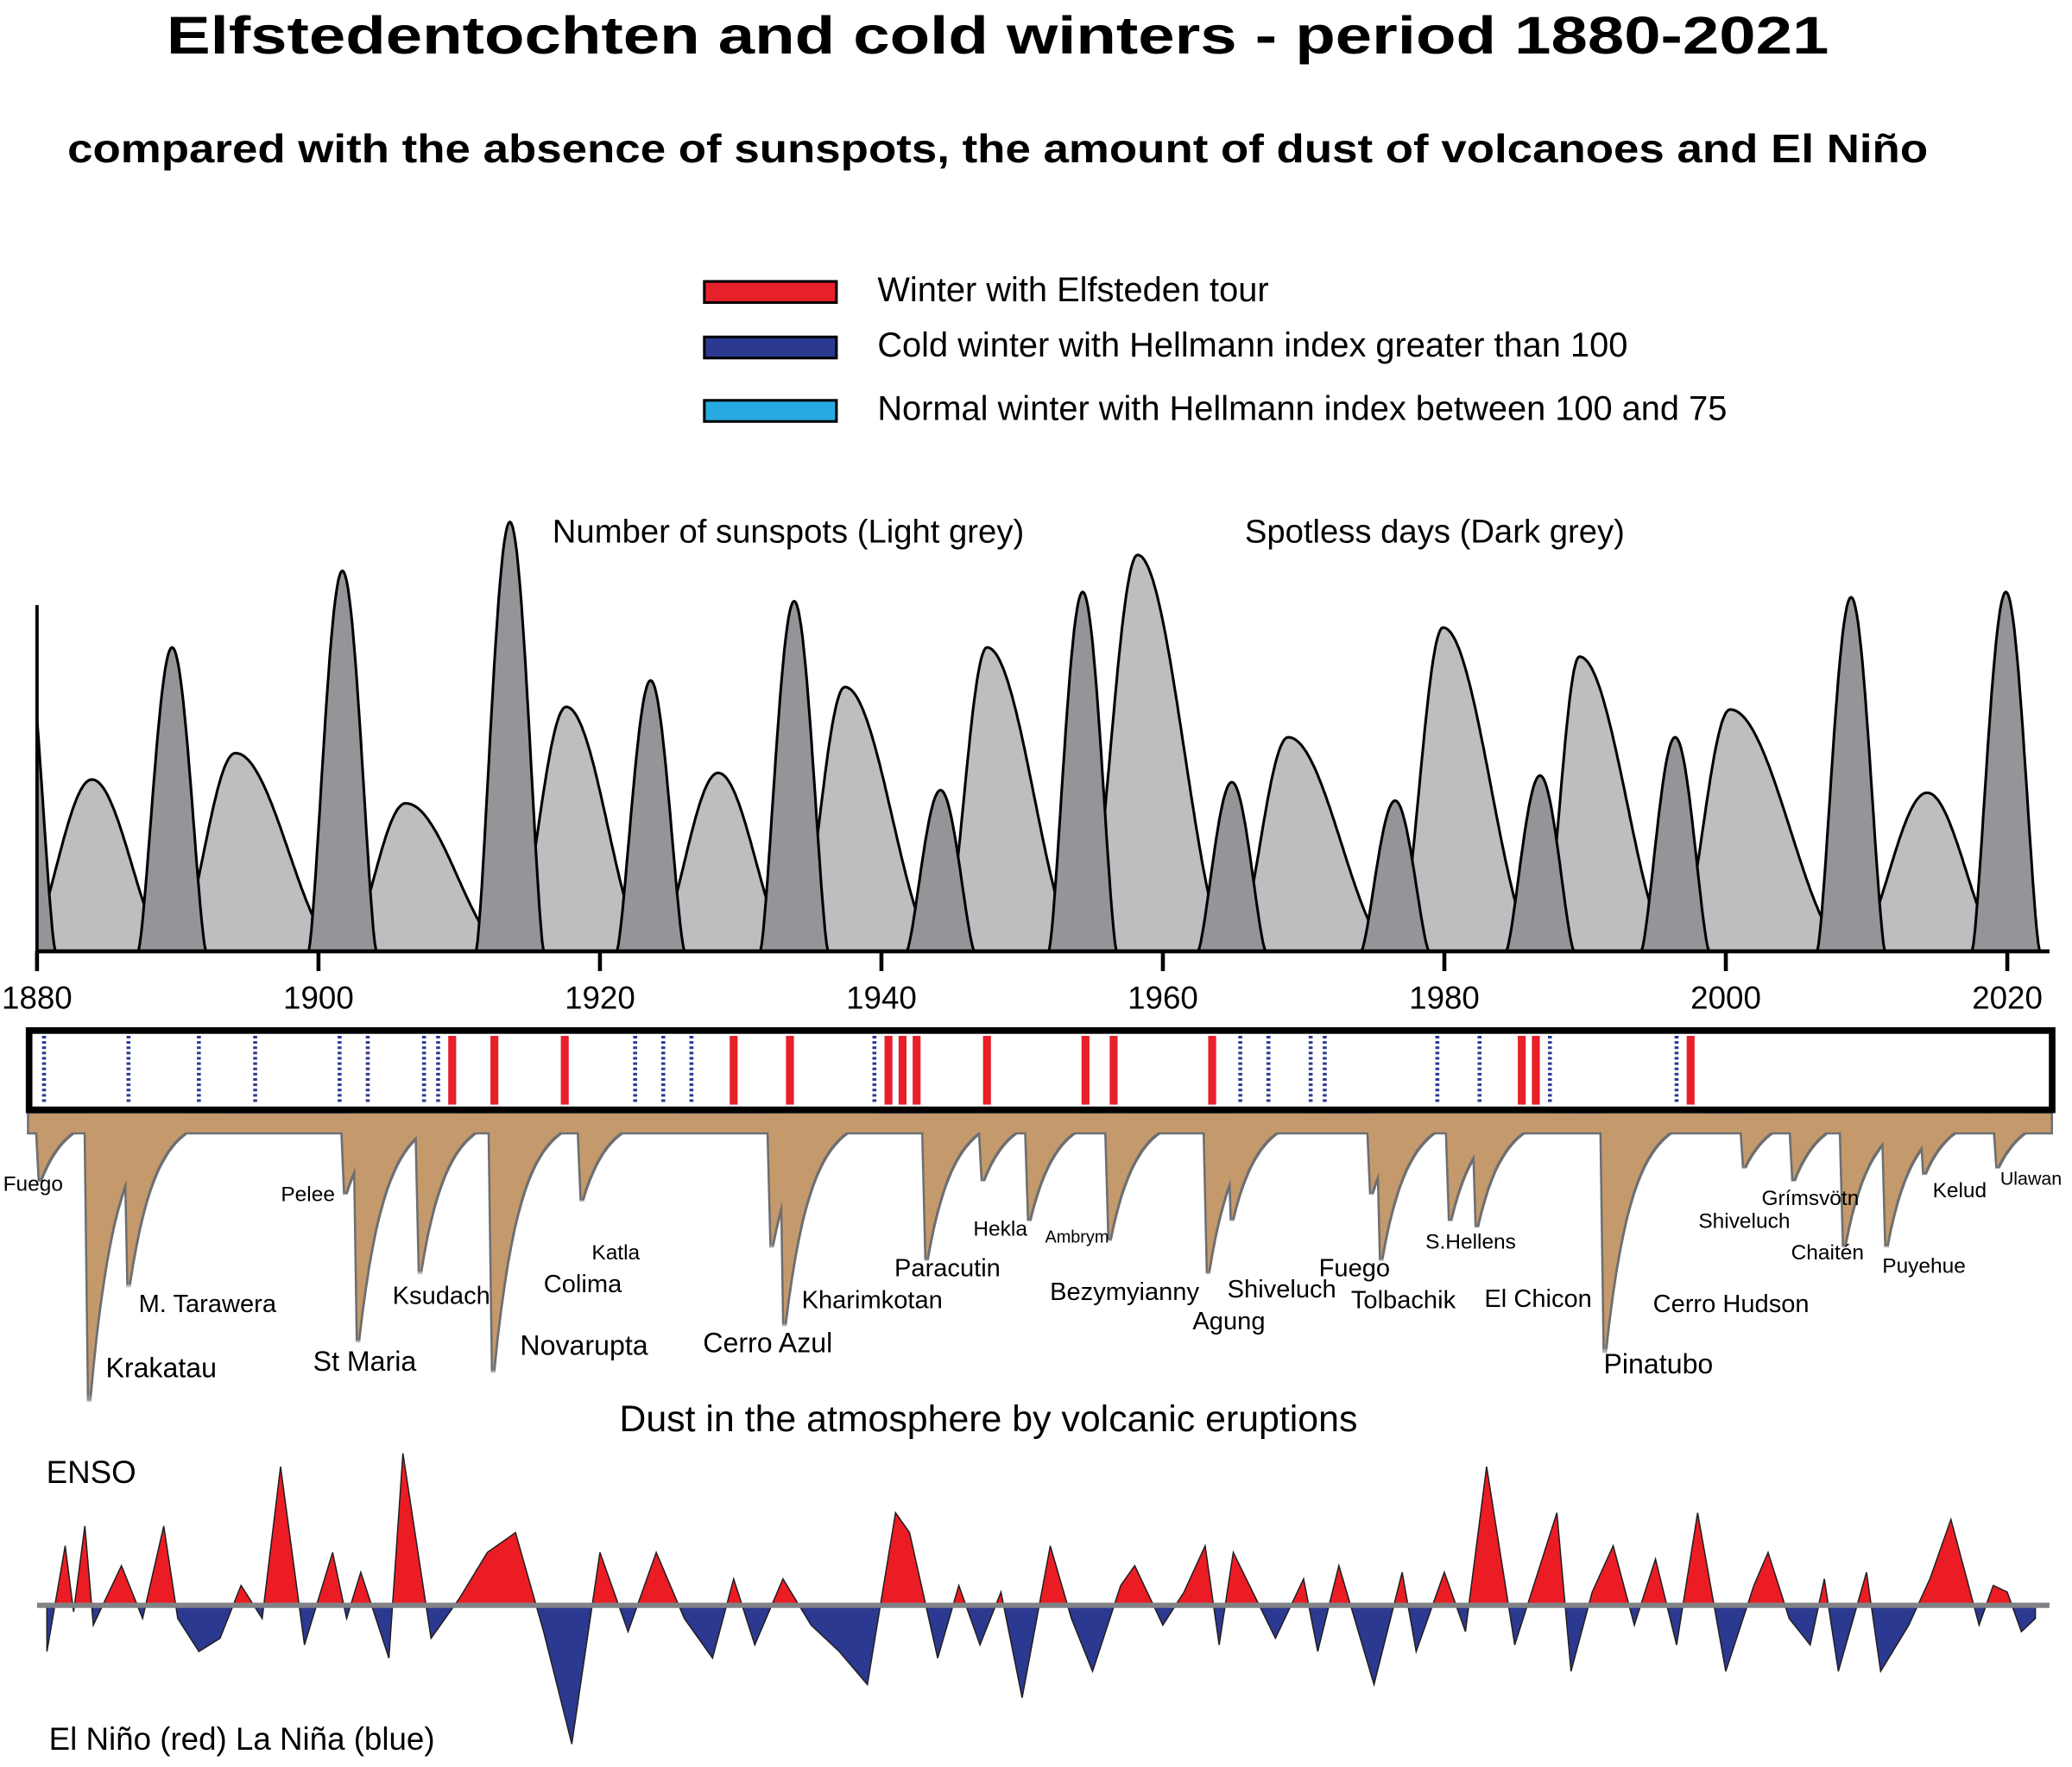 This screenshot has width=2072, height=1767. I want to click on x-tick-label: 2020, so click(2007, 997).